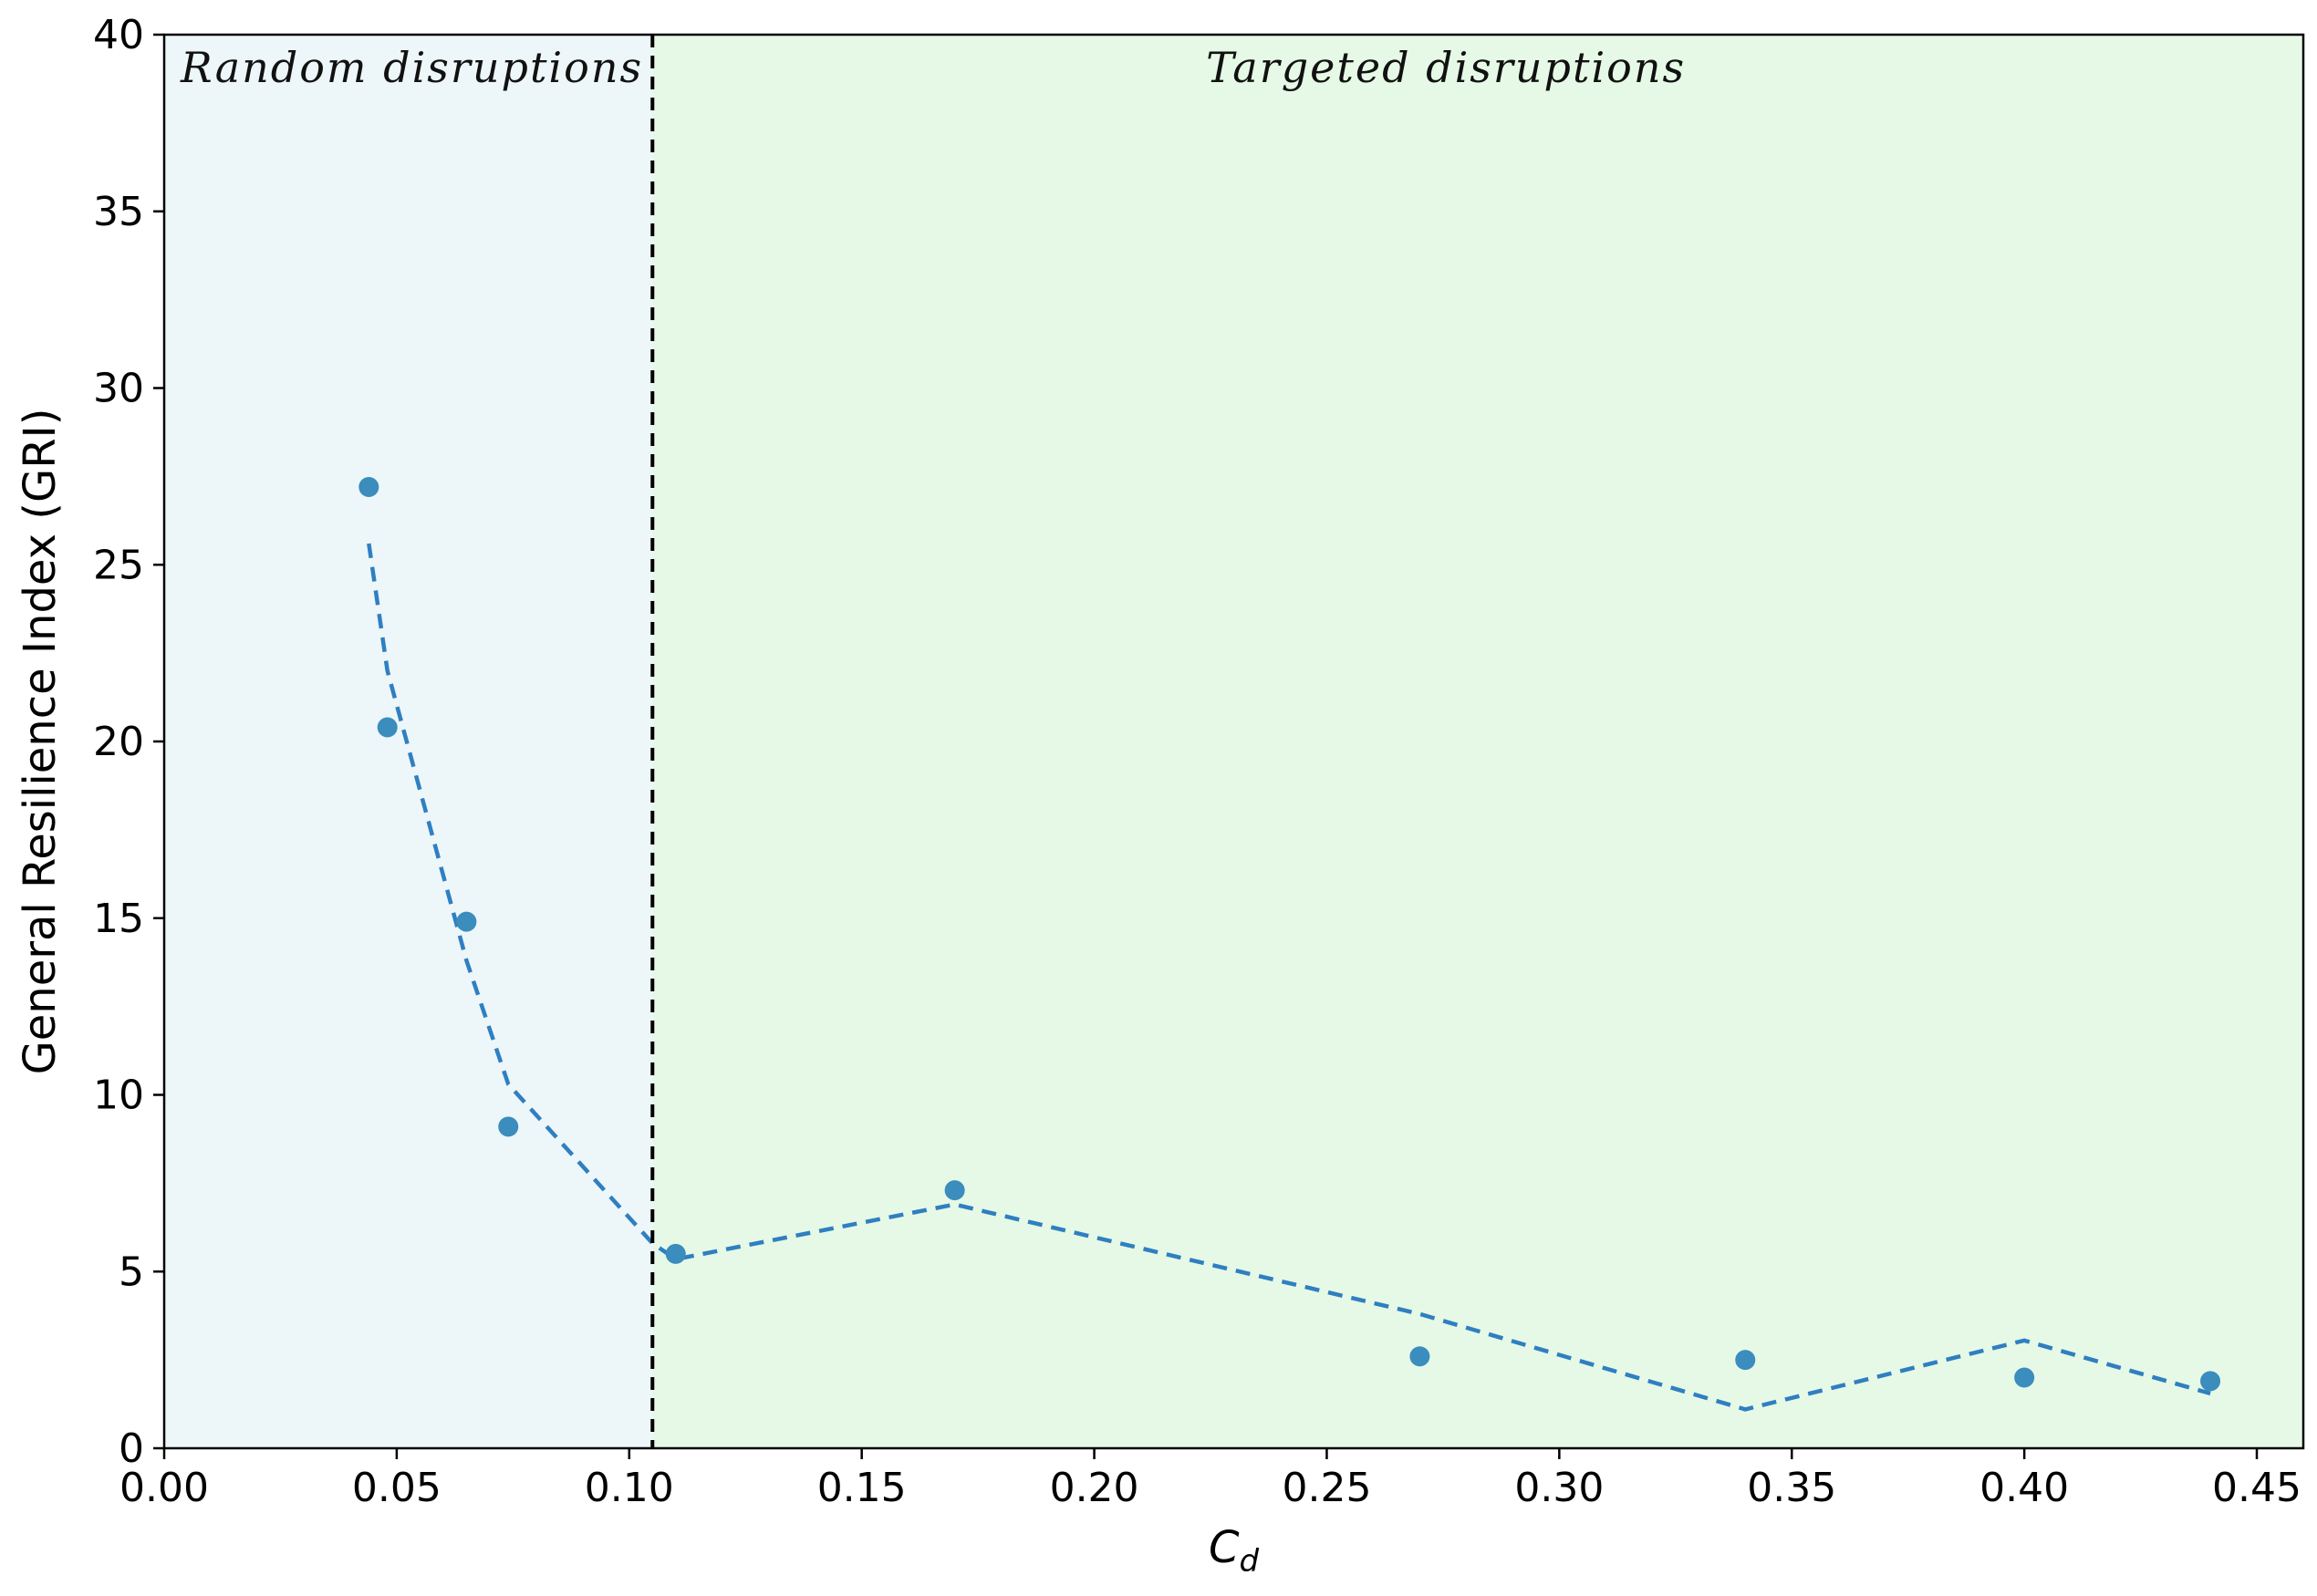 The width and height of the screenshot is (2317, 1596). Describe the element at coordinates (1791, 1488) in the screenshot. I see `x-tick-label: 0.35` at that location.